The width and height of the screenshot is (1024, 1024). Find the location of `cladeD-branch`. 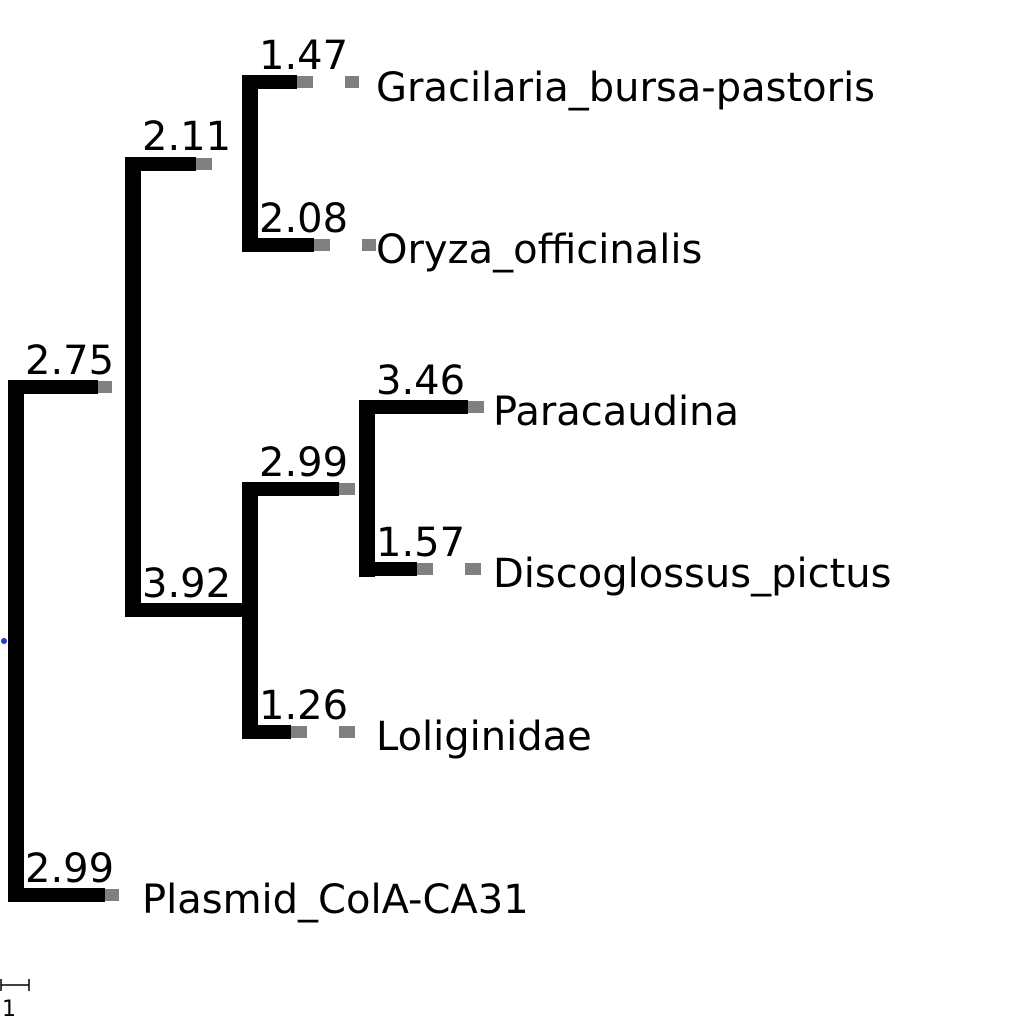

cladeD-branch is located at coordinates (290, 489).